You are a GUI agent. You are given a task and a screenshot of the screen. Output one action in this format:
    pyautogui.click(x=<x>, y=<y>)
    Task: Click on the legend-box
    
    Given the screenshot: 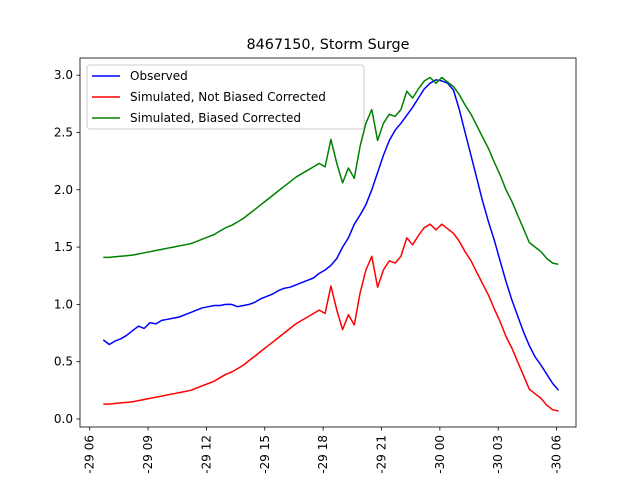 What is the action you would take?
    pyautogui.click(x=225, y=97)
    